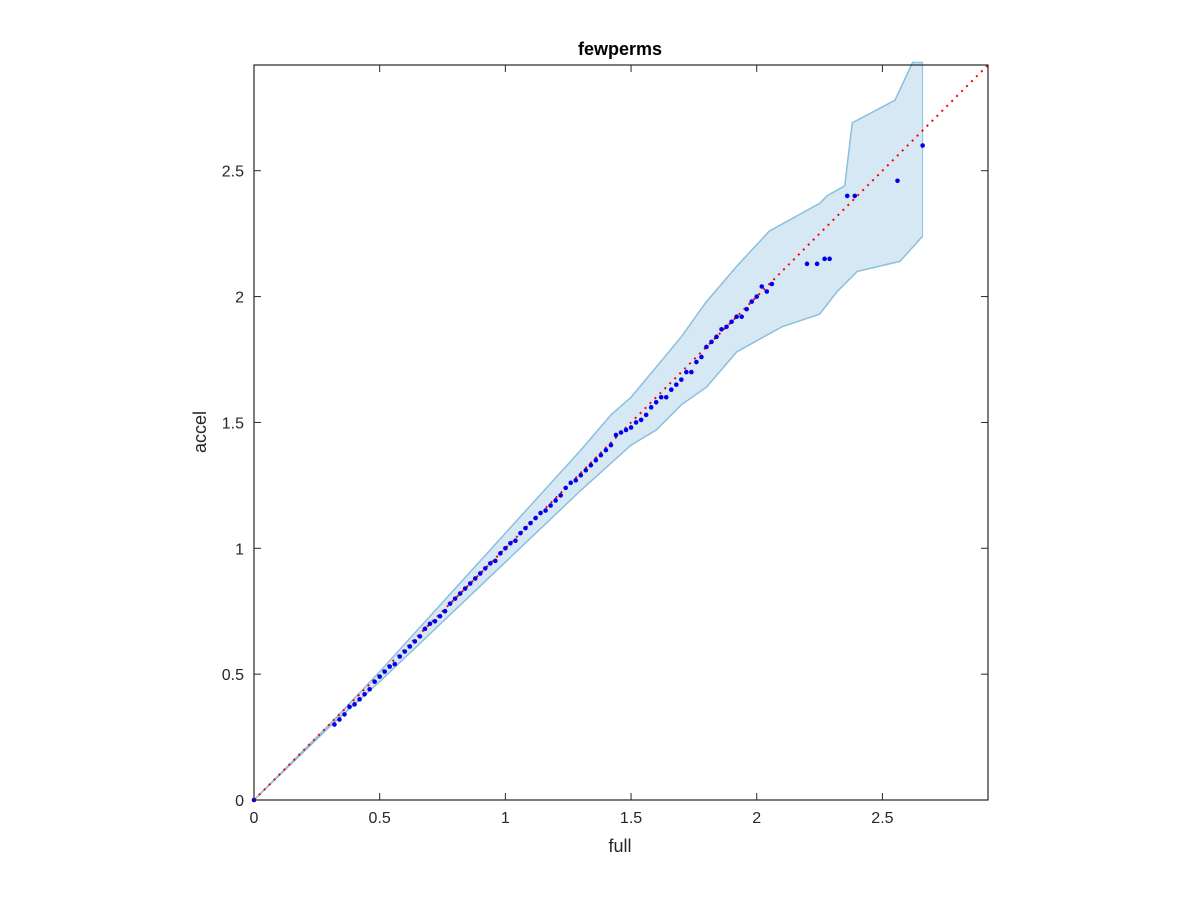  I want to click on x-tick-label: 2.5, so click(882, 818).